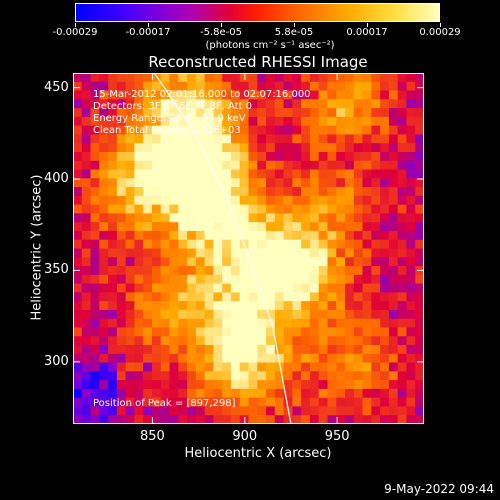 This screenshot has width=500, height=500. Describe the element at coordinates (148, 32) in the screenshot. I see `colorbar-tick-label: -0.00017` at that location.